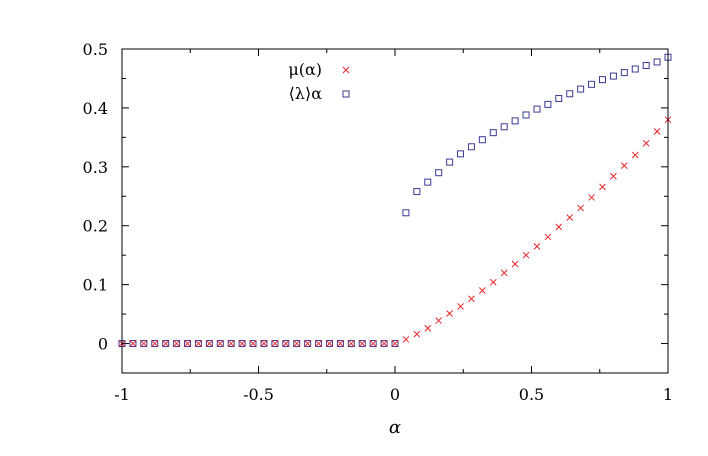  I want to click on x-tick-label: 1, so click(668, 394).